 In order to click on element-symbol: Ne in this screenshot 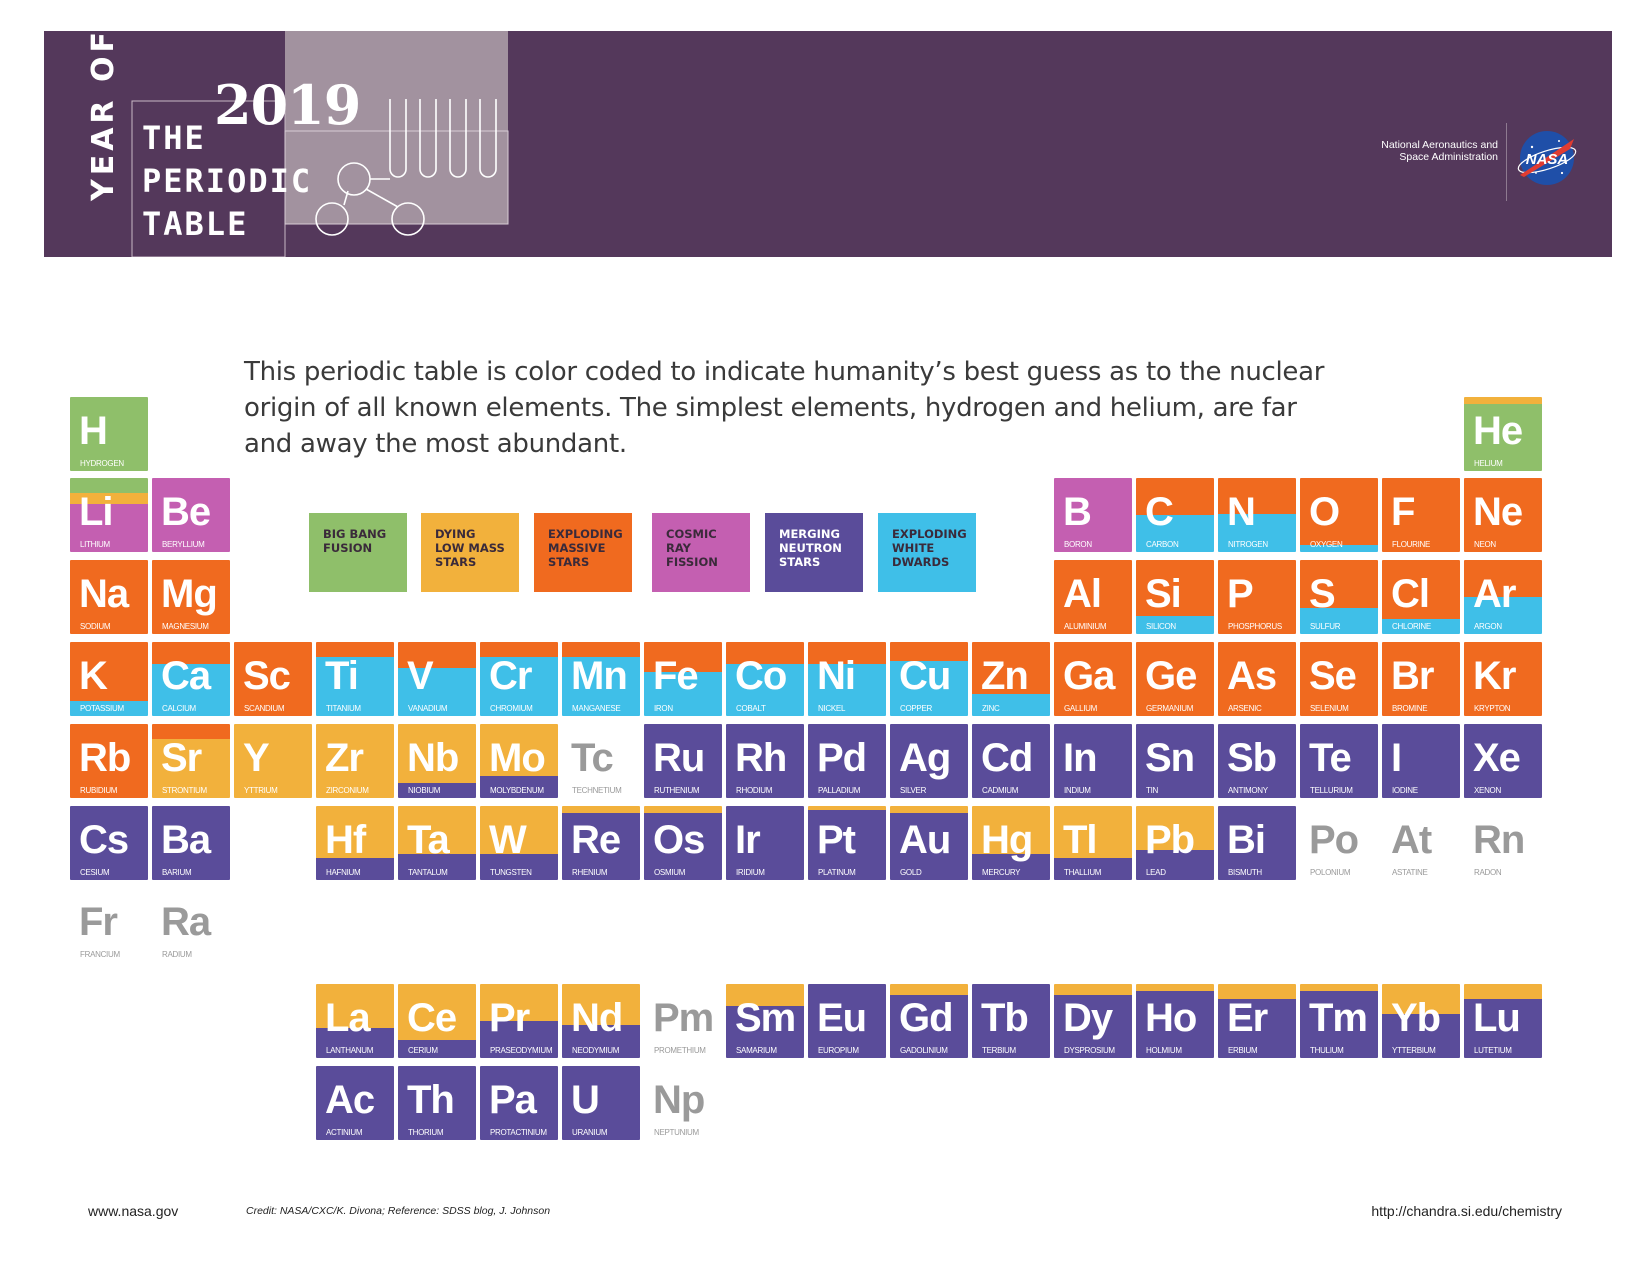, I will do `click(1498, 512)`.